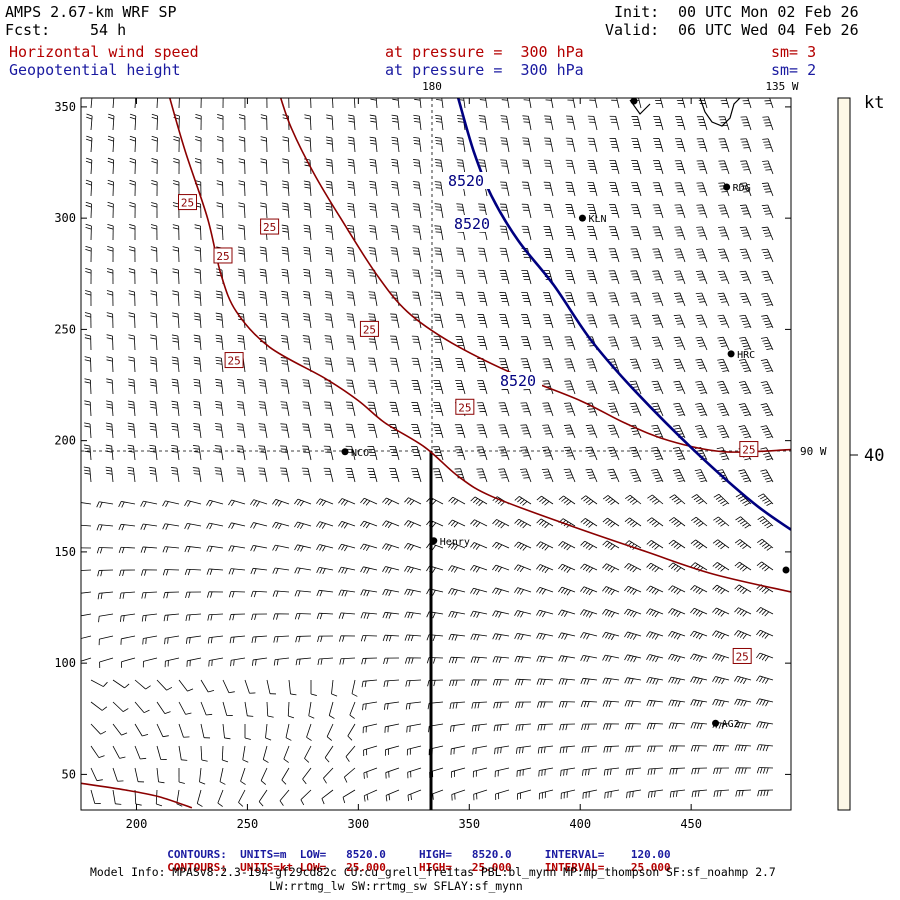 The width and height of the screenshot is (900, 900). Describe the element at coordinates (137, 795) in the screenshot. I see `wind-speed-contour` at that location.